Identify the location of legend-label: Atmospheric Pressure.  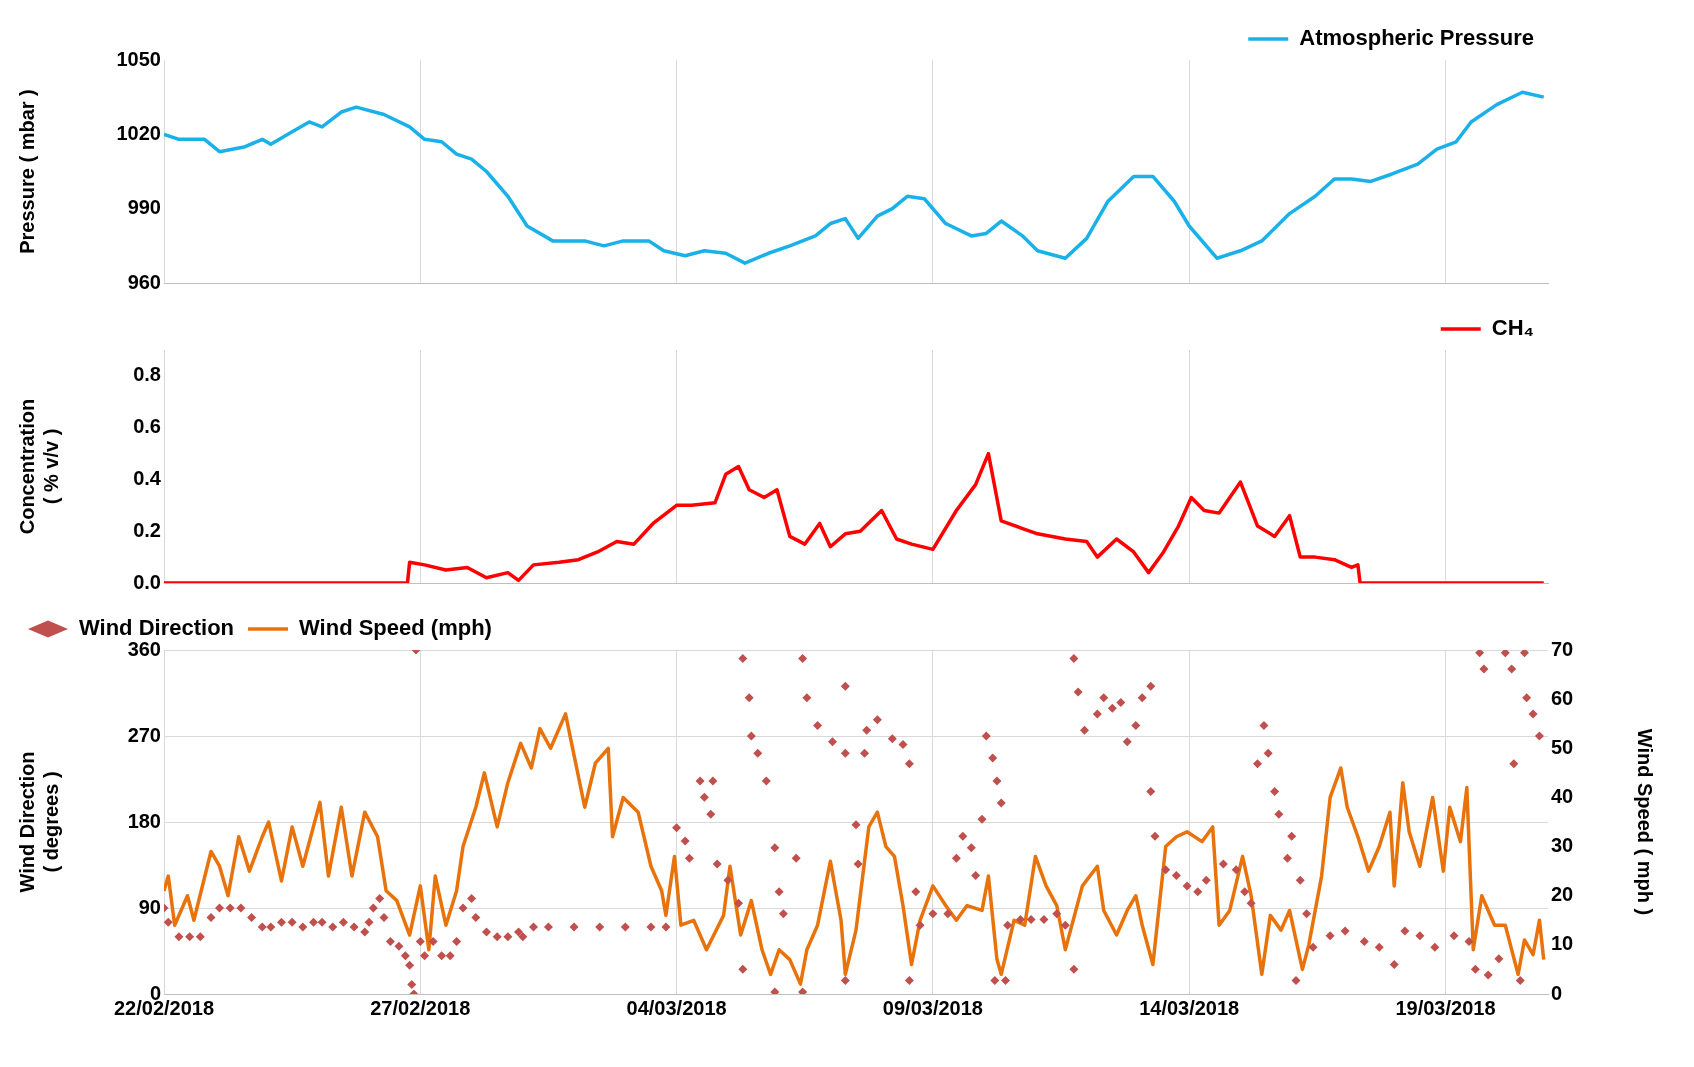
(1417, 38).